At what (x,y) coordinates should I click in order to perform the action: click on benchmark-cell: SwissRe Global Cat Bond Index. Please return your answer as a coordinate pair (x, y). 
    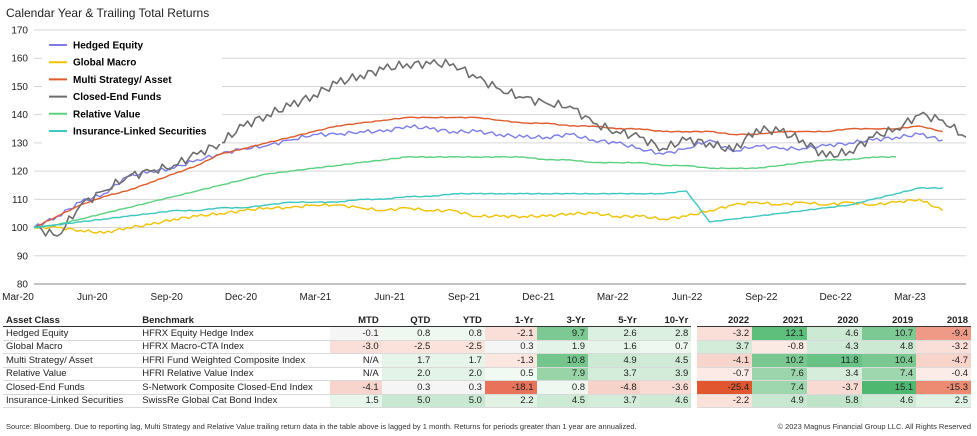
    Looking at the image, I should click on (235, 401).